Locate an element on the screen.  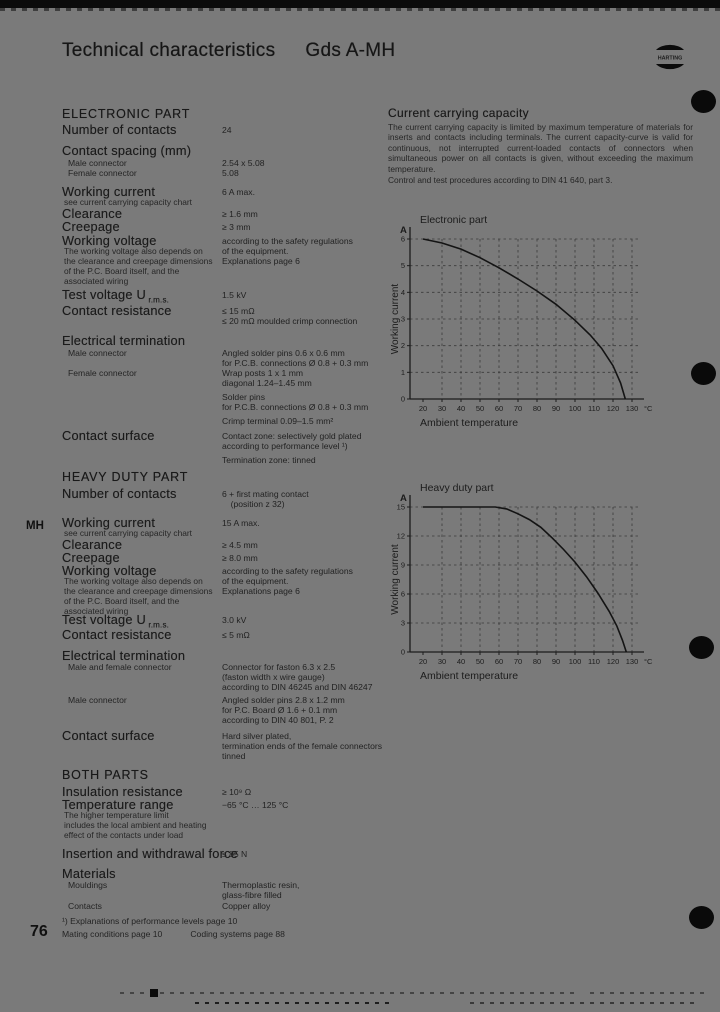
spec-note-line: includes the local ambient and heating is located at coordinates (135, 825).